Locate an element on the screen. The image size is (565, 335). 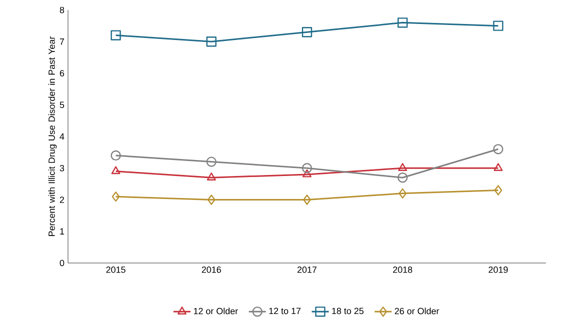
legend-label: 26 or Older is located at coordinates (417, 311).